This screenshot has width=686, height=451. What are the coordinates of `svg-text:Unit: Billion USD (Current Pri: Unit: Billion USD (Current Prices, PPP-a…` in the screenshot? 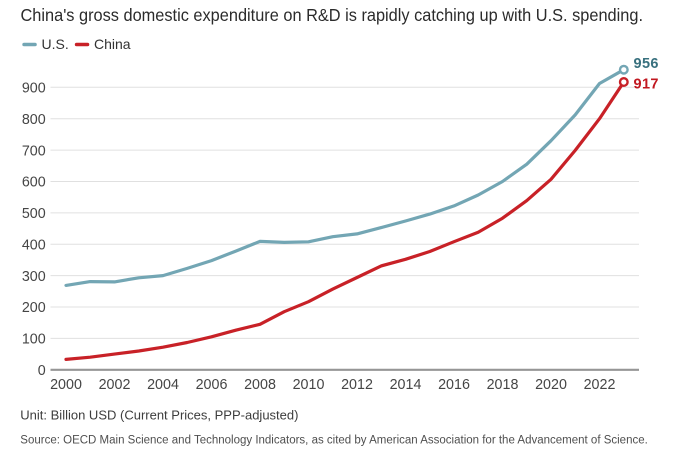 It's located at (159, 415).